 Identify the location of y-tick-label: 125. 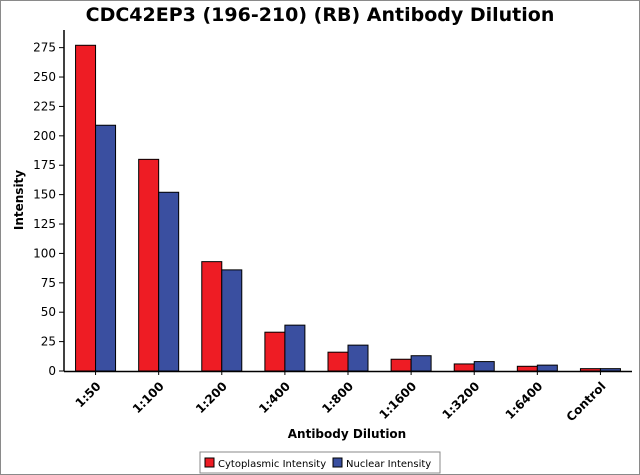
(44, 224).